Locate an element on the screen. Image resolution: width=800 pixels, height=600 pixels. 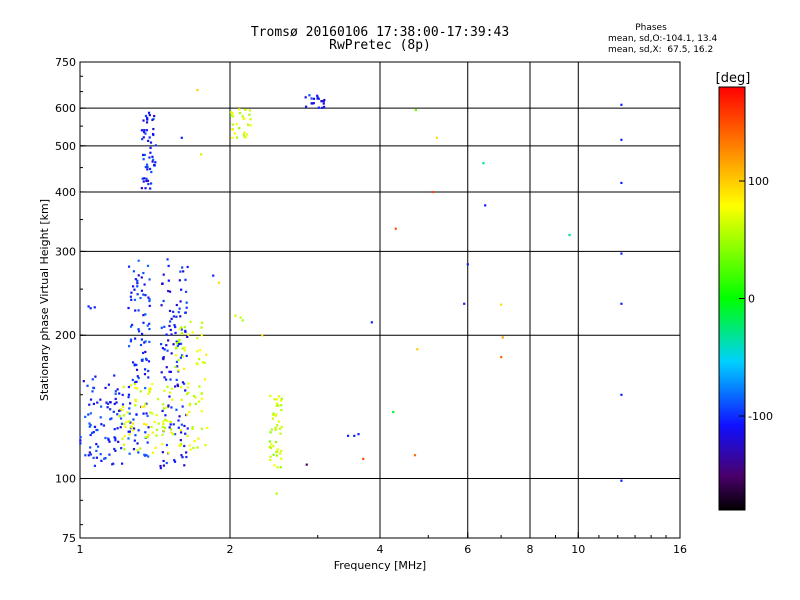
stats-x-mode: mean, sd,X: 67.5, 16.2 is located at coordinates (661, 50).